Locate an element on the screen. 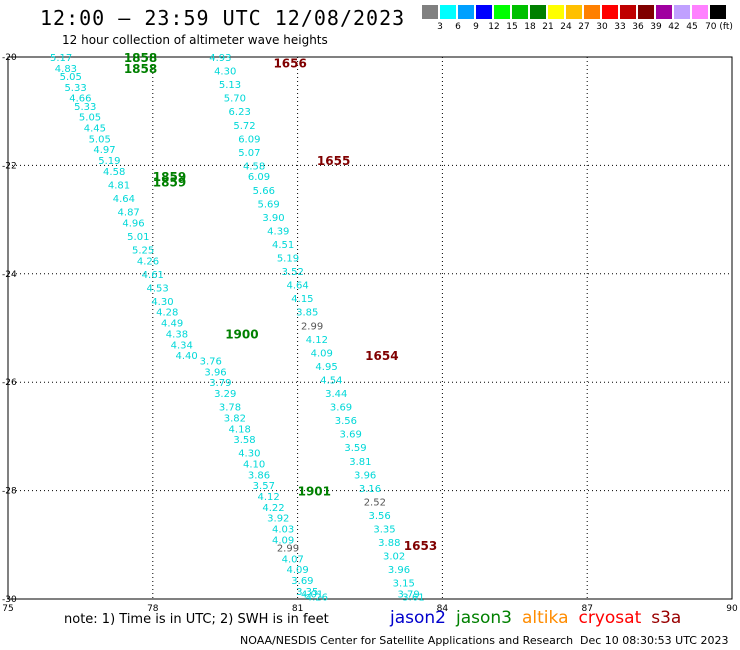 This screenshot has width=740, height=650. swh-value-label: 4.03 is located at coordinates (283, 530).